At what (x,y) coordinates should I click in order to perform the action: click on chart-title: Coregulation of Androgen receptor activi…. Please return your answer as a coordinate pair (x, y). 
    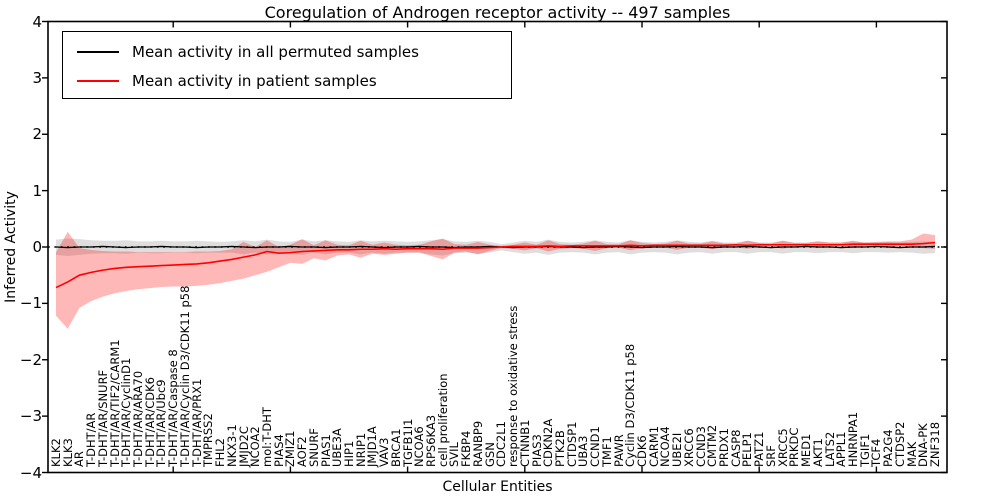
    Looking at the image, I should click on (497, 12).